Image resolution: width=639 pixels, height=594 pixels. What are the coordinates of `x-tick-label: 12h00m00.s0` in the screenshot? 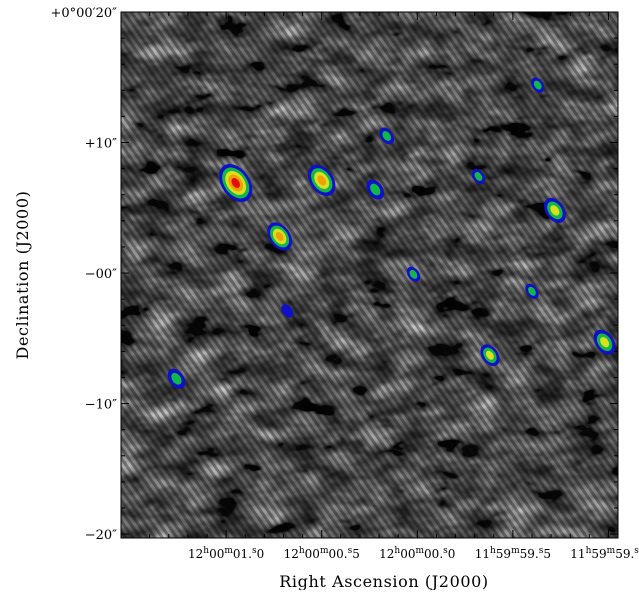 It's located at (417, 553).